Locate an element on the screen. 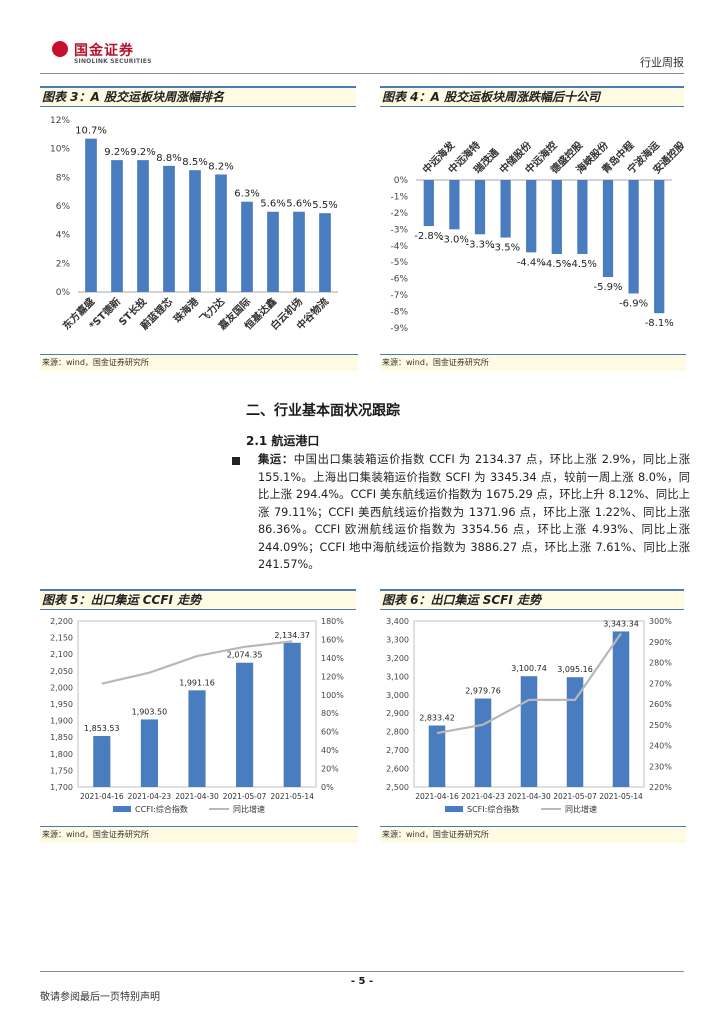 This screenshot has width=724, height=1024. fig5-title-bar: 图表 5：出口集运 CCFI 走势 is located at coordinates (198, 599).